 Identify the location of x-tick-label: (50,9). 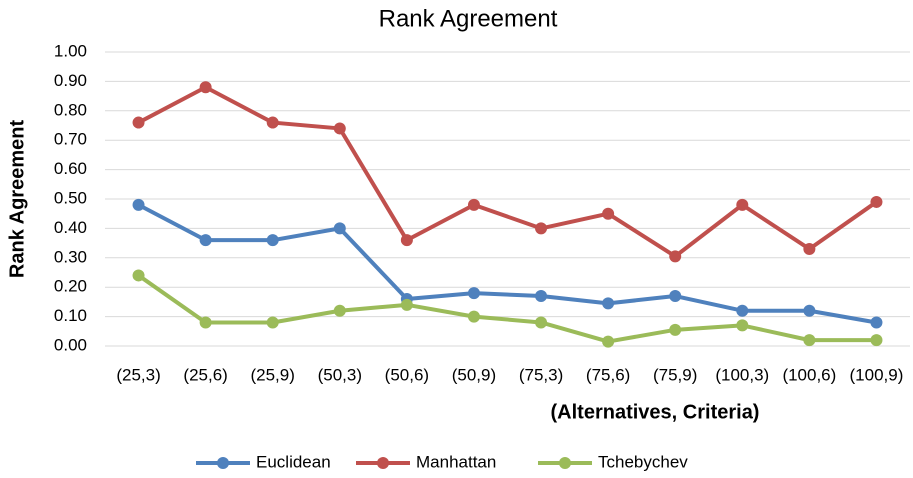
(474, 374).